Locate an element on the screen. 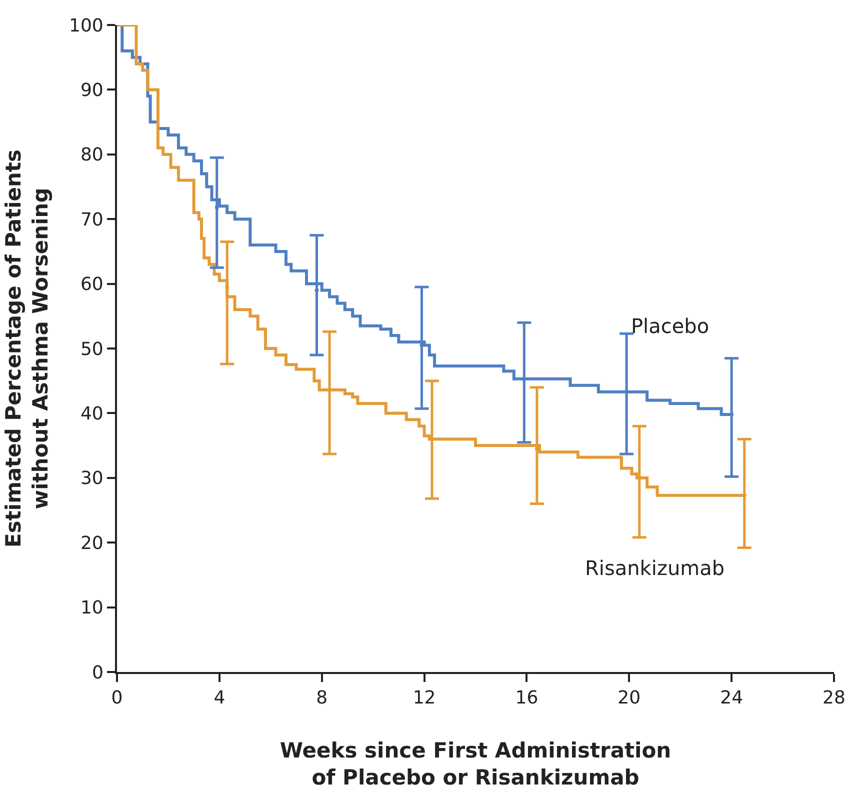 The width and height of the screenshot is (857, 798). x-tick-label: 16 is located at coordinates (526, 698).